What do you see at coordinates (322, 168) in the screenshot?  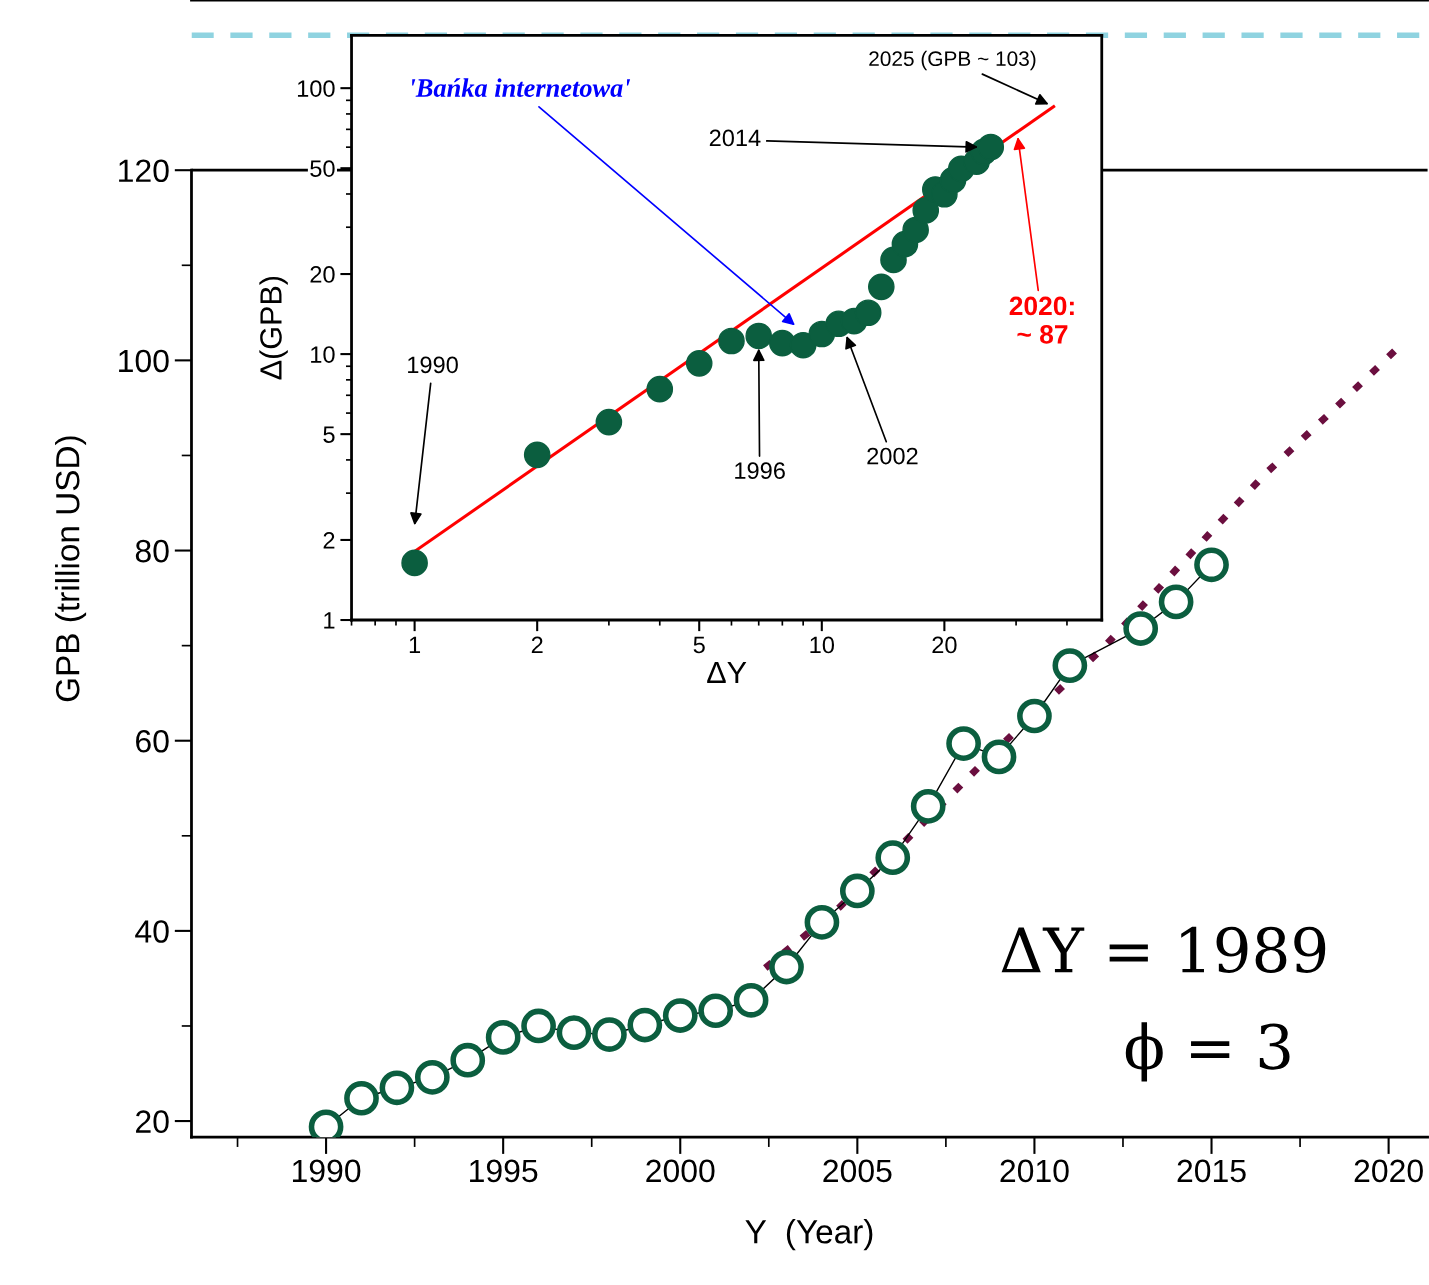 I see `y-tick-label: 50` at bounding box center [322, 168].